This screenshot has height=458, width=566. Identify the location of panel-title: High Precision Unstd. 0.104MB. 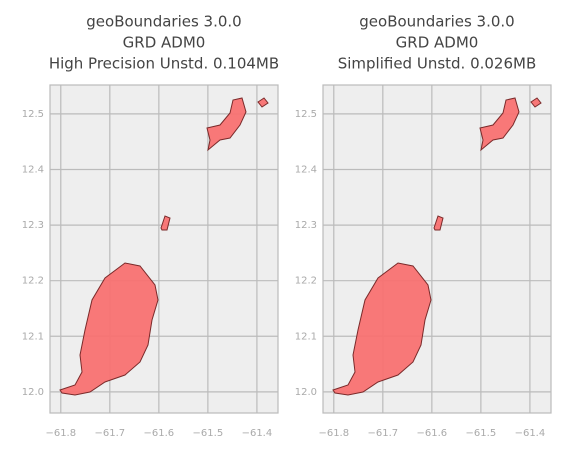
(164, 64).